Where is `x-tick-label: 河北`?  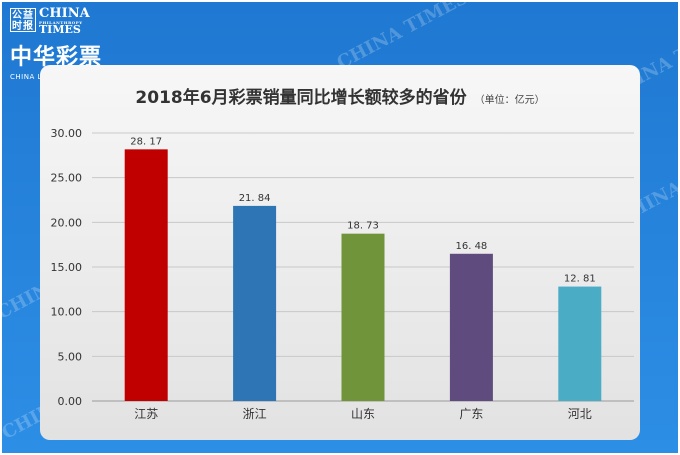 x-tick-label: 河北 is located at coordinates (580, 414).